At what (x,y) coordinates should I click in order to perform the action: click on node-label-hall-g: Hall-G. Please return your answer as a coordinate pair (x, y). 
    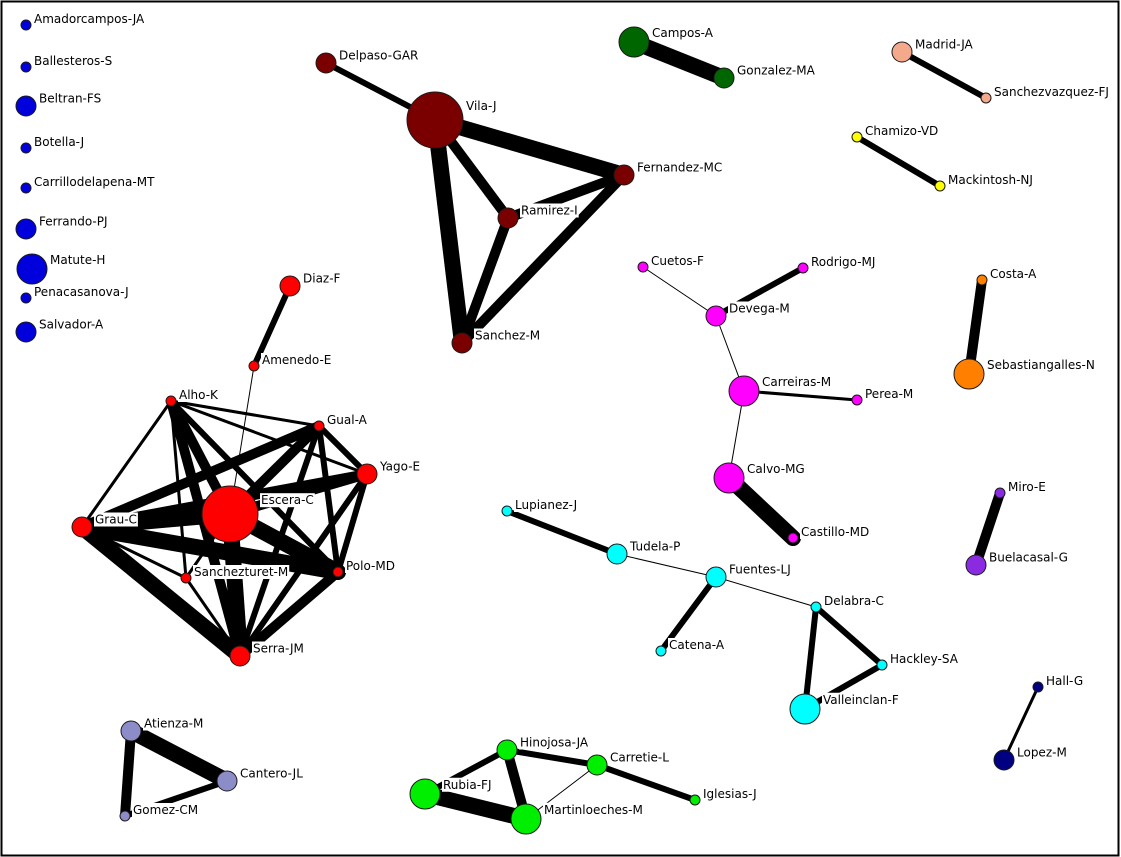
    Looking at the image, I should click on (1064, 681).